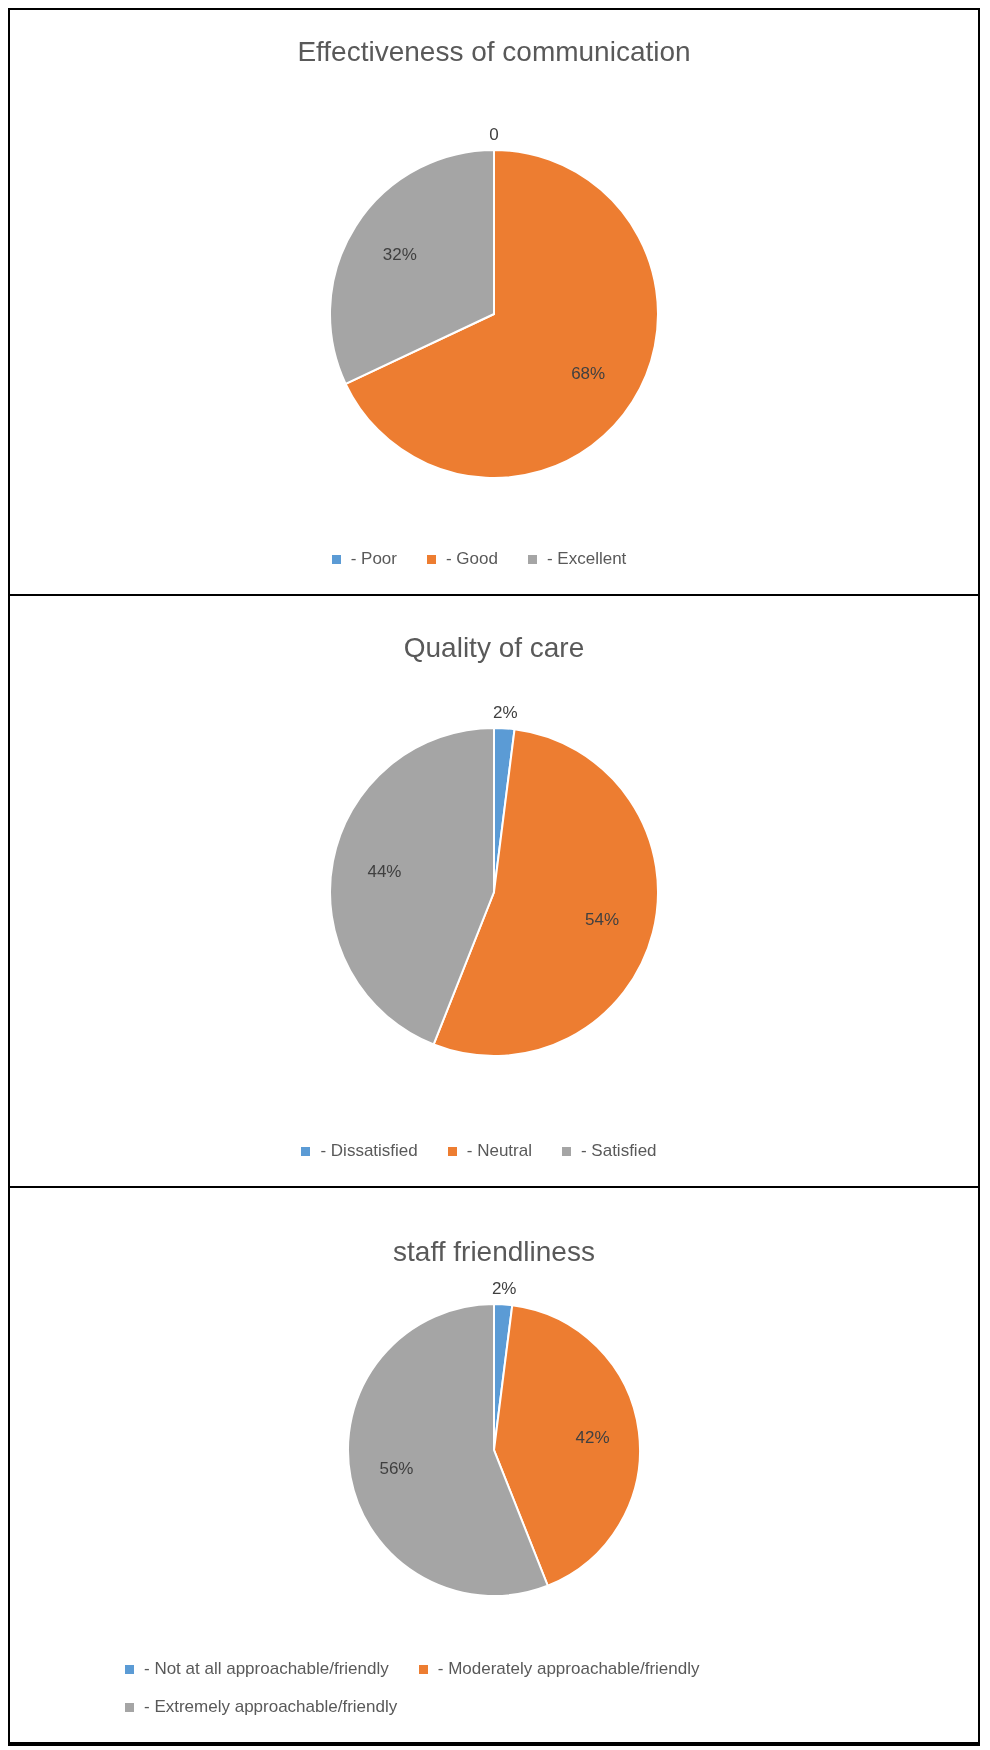 The height and width of the screenshot is (1750, 990). Describe the element at coordinates (494, 52) in the screenshot. I see `chart-title: Effectiveness of communication` at that location.